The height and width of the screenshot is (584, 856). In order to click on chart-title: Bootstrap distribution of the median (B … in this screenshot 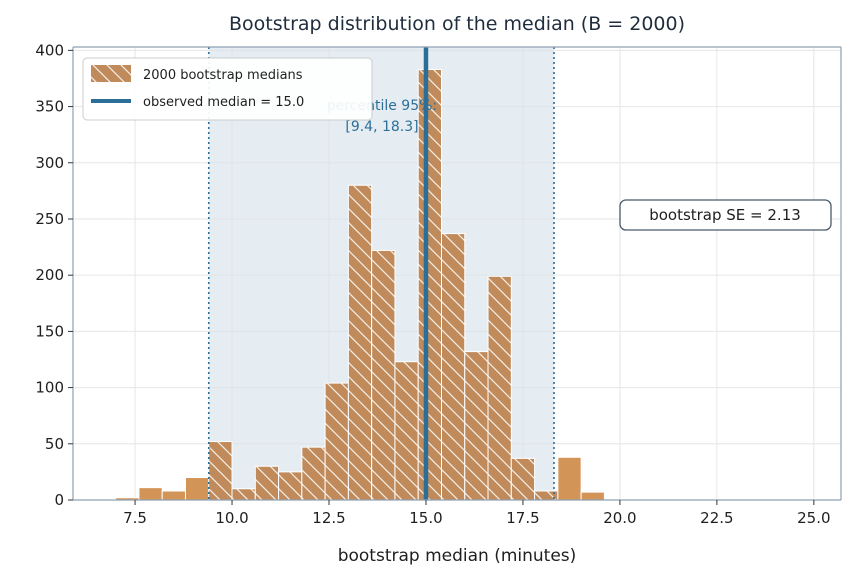, I will do `click(457, 24)`.